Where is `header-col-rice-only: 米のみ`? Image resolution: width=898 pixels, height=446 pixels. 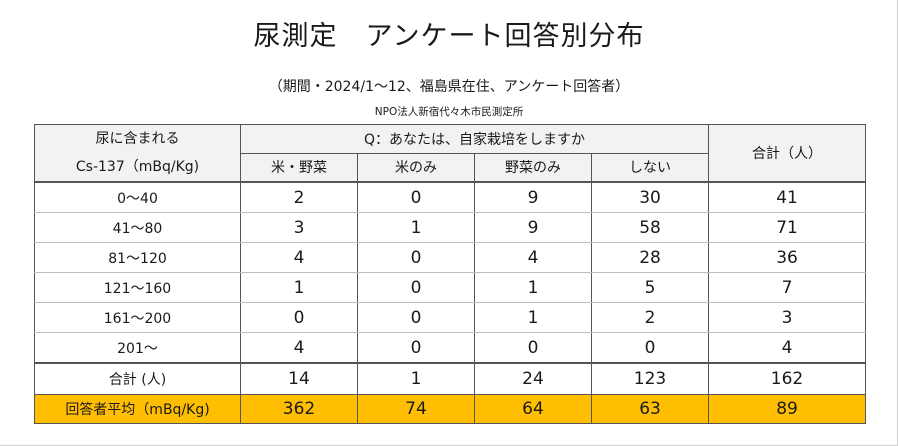
header-col-rice-only: 米のみ is located at coordinates (416, 167).